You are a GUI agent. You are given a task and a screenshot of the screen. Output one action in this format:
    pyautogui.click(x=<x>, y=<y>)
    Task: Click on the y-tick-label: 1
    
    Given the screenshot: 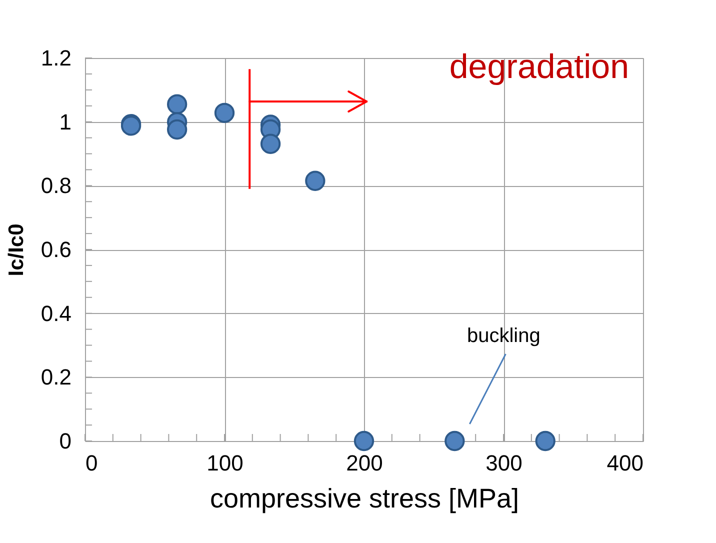 What is the action you would take?
    pyautogui.click(x=65, y=121)
    